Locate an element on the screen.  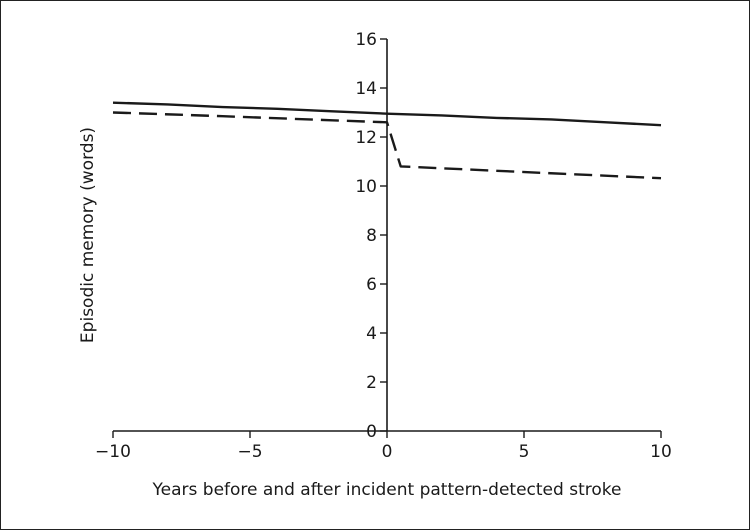
y-tick-label: 10 is located at coordinates (366, 187).